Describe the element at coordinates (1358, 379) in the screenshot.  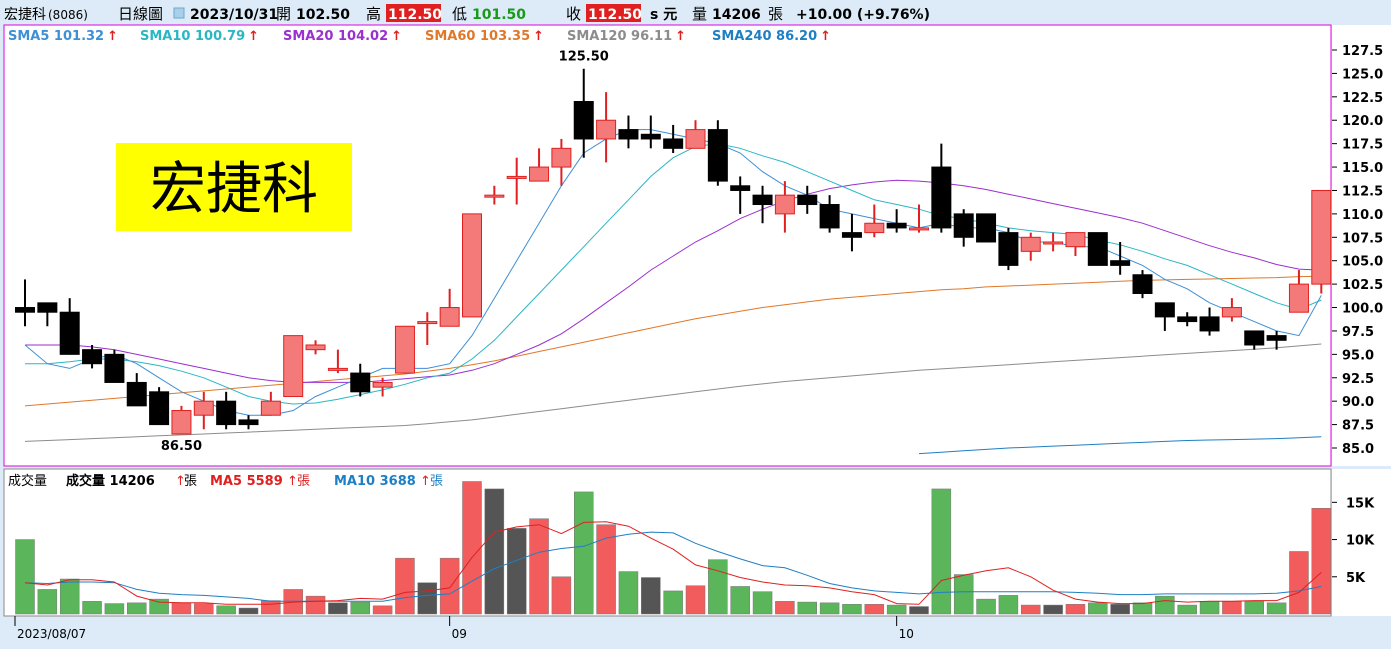
I see `price-tick-label: 92.5` at that location.